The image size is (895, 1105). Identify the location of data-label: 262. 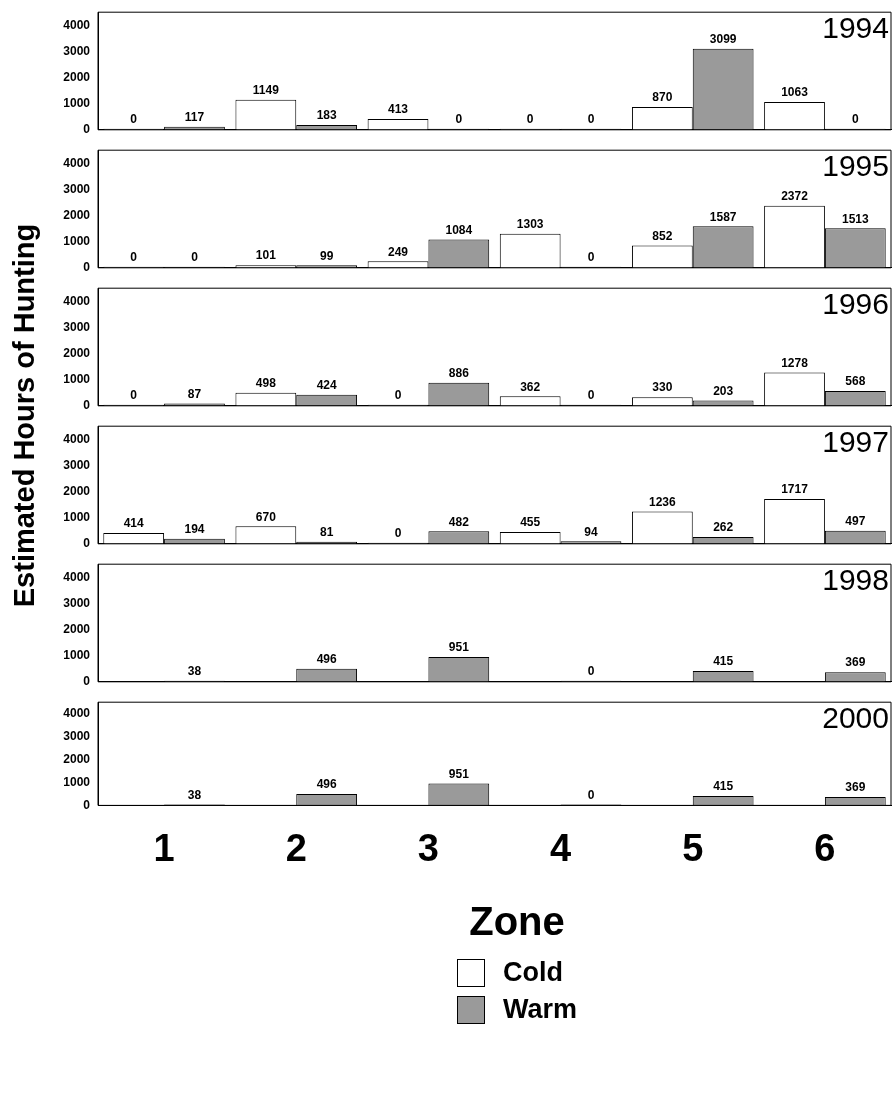
(723, 527).